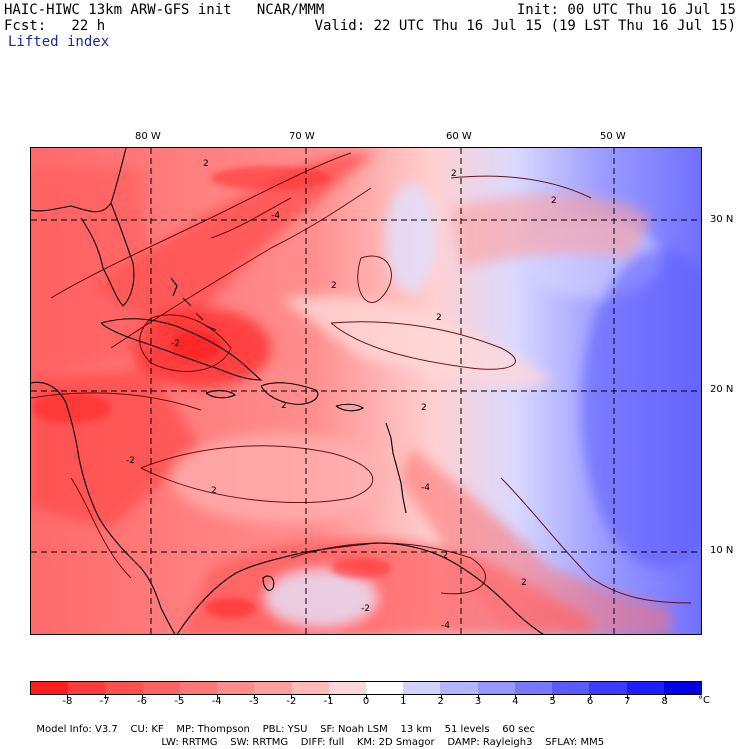 This screenshot has height=749, width=740. I want to click on color-scale-level-label: -6, so click(142, 701).